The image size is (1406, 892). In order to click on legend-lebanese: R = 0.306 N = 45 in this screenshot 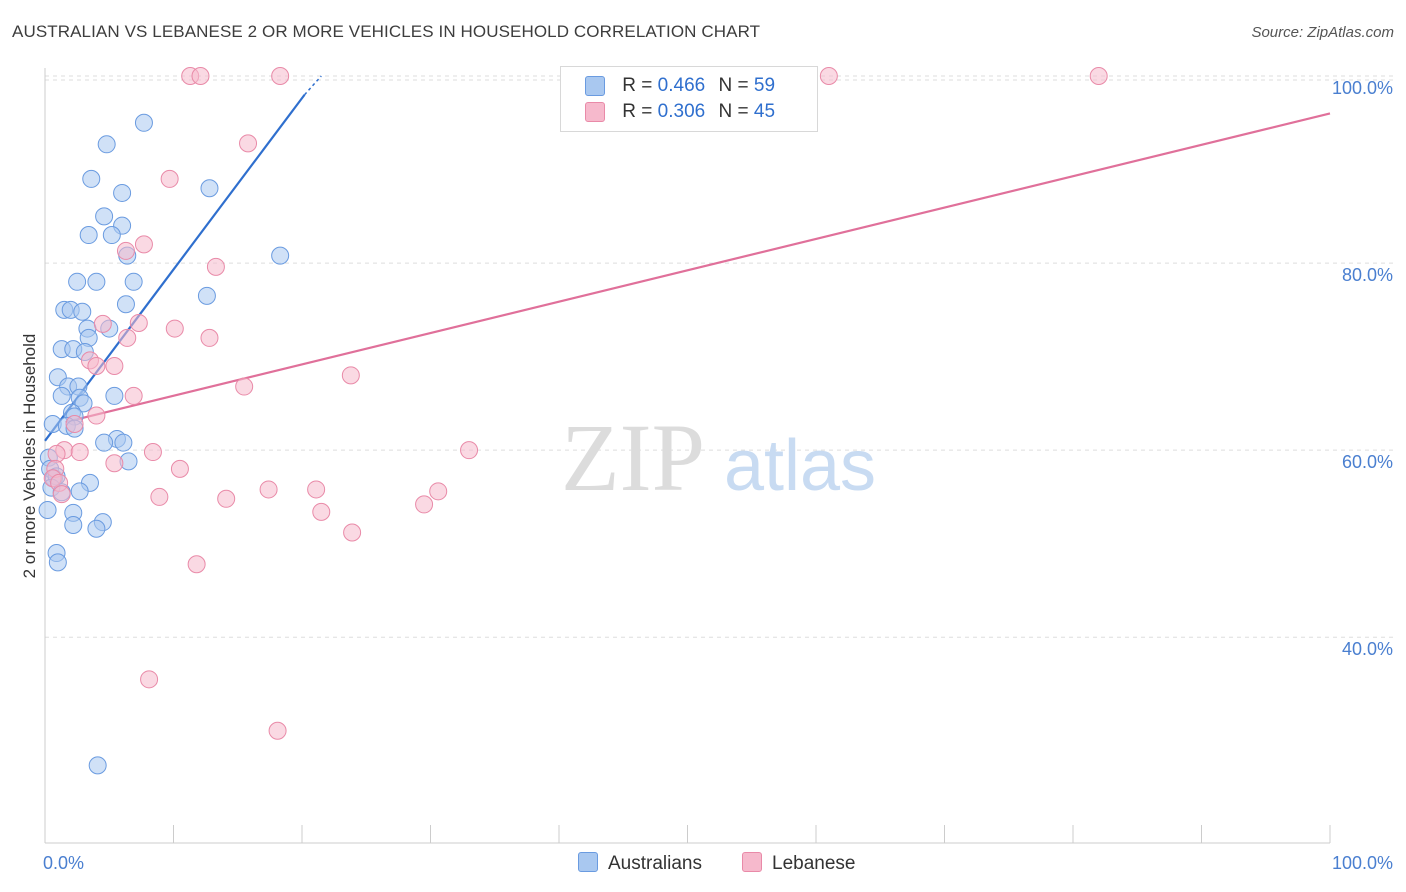, I will do `click(680, 113)`.